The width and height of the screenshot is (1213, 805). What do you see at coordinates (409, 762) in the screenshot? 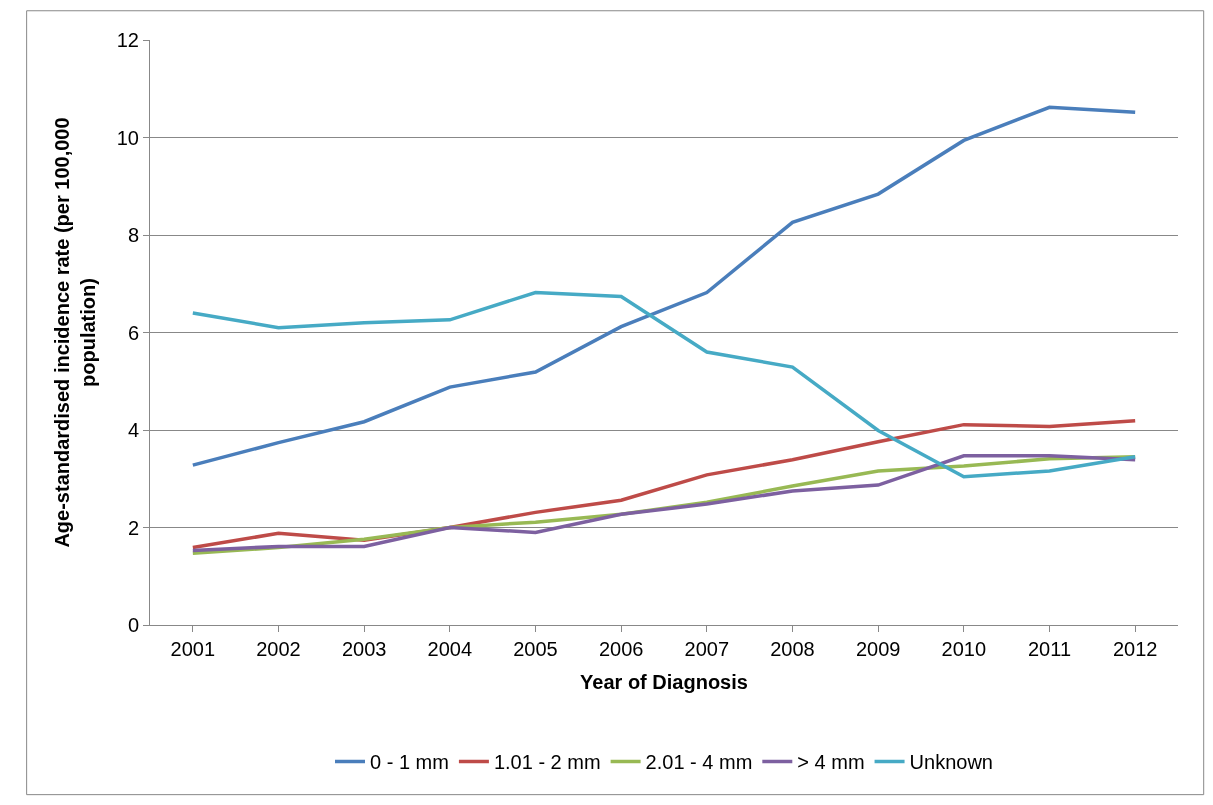
I see `legend-label: 0 - 1 mm` at bounding box center [409, 762].